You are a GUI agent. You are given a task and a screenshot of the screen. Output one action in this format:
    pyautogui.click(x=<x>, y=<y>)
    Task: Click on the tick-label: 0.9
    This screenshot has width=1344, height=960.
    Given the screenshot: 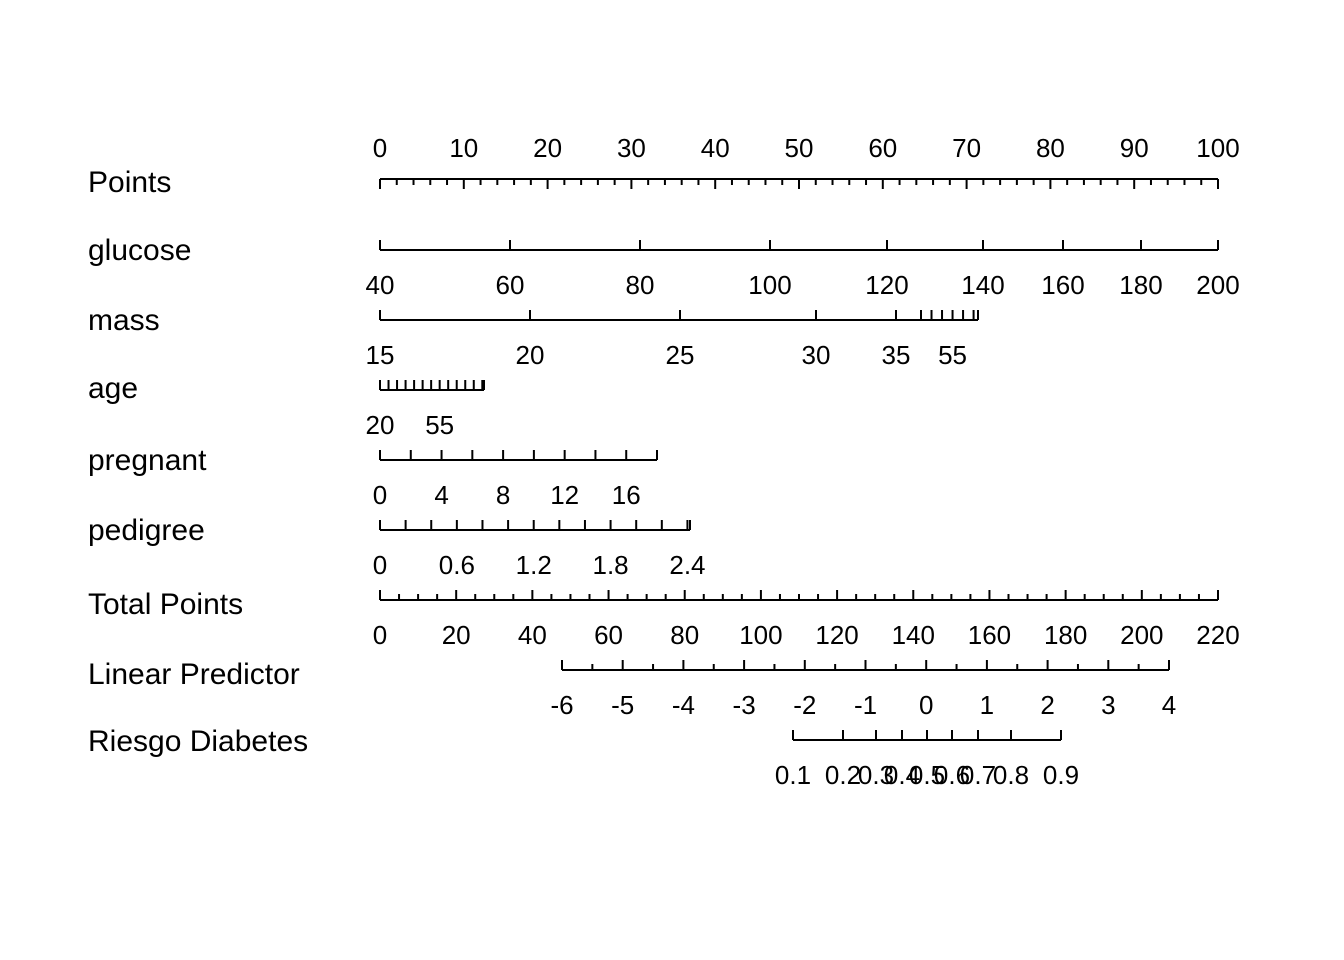 What is the action you would take?
    pyautogui.click(x=1061, y=775)
    